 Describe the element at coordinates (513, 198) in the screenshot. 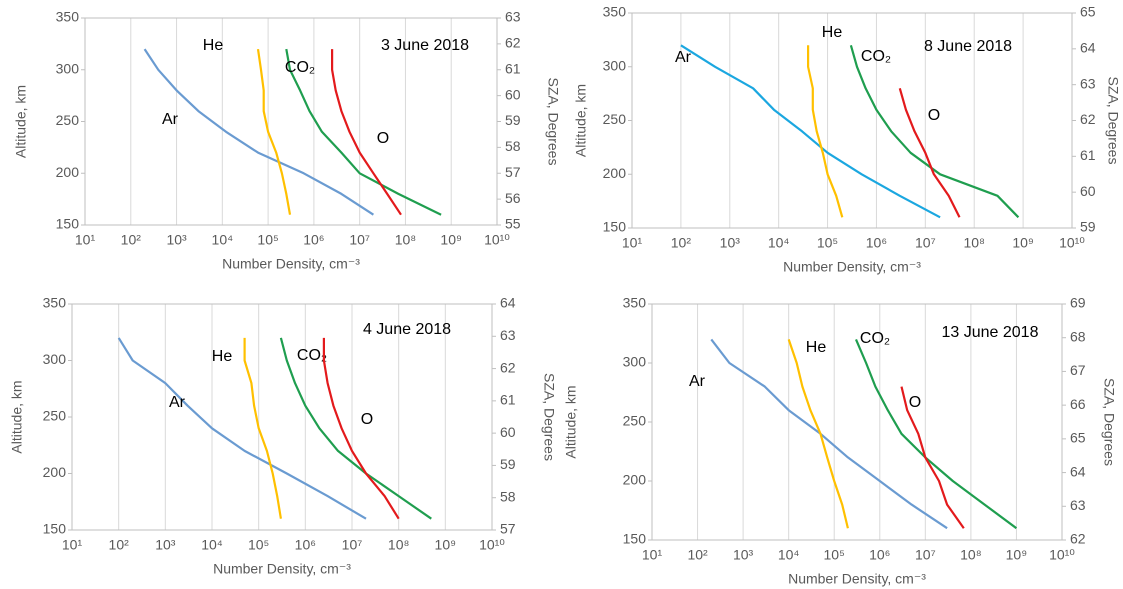

I see `y2-tick-label: 56` at that location.